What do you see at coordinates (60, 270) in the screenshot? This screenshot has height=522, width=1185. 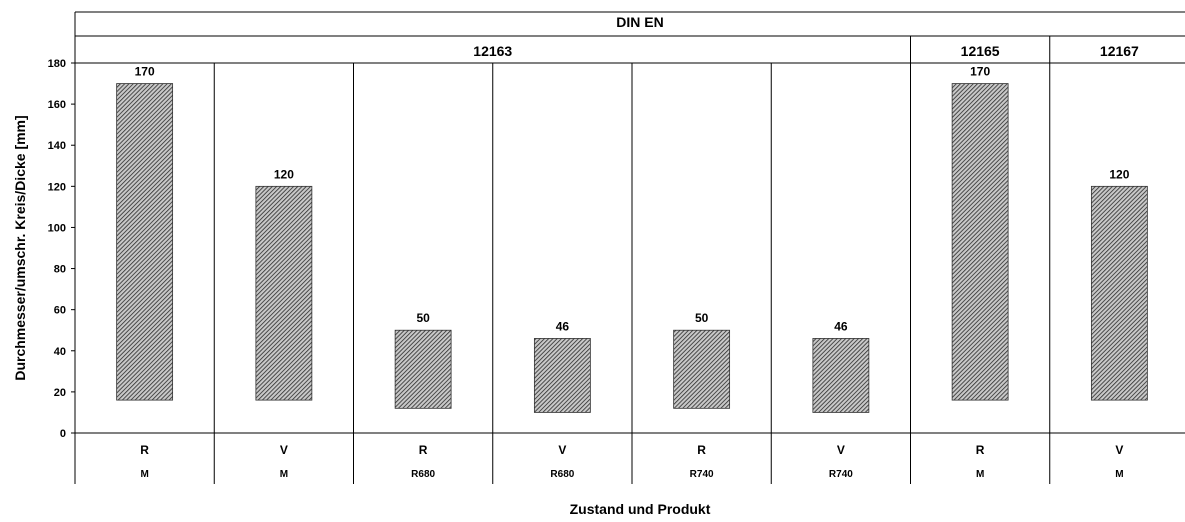 I see `y-tick-label: 80` at bounding box center [60, 270].